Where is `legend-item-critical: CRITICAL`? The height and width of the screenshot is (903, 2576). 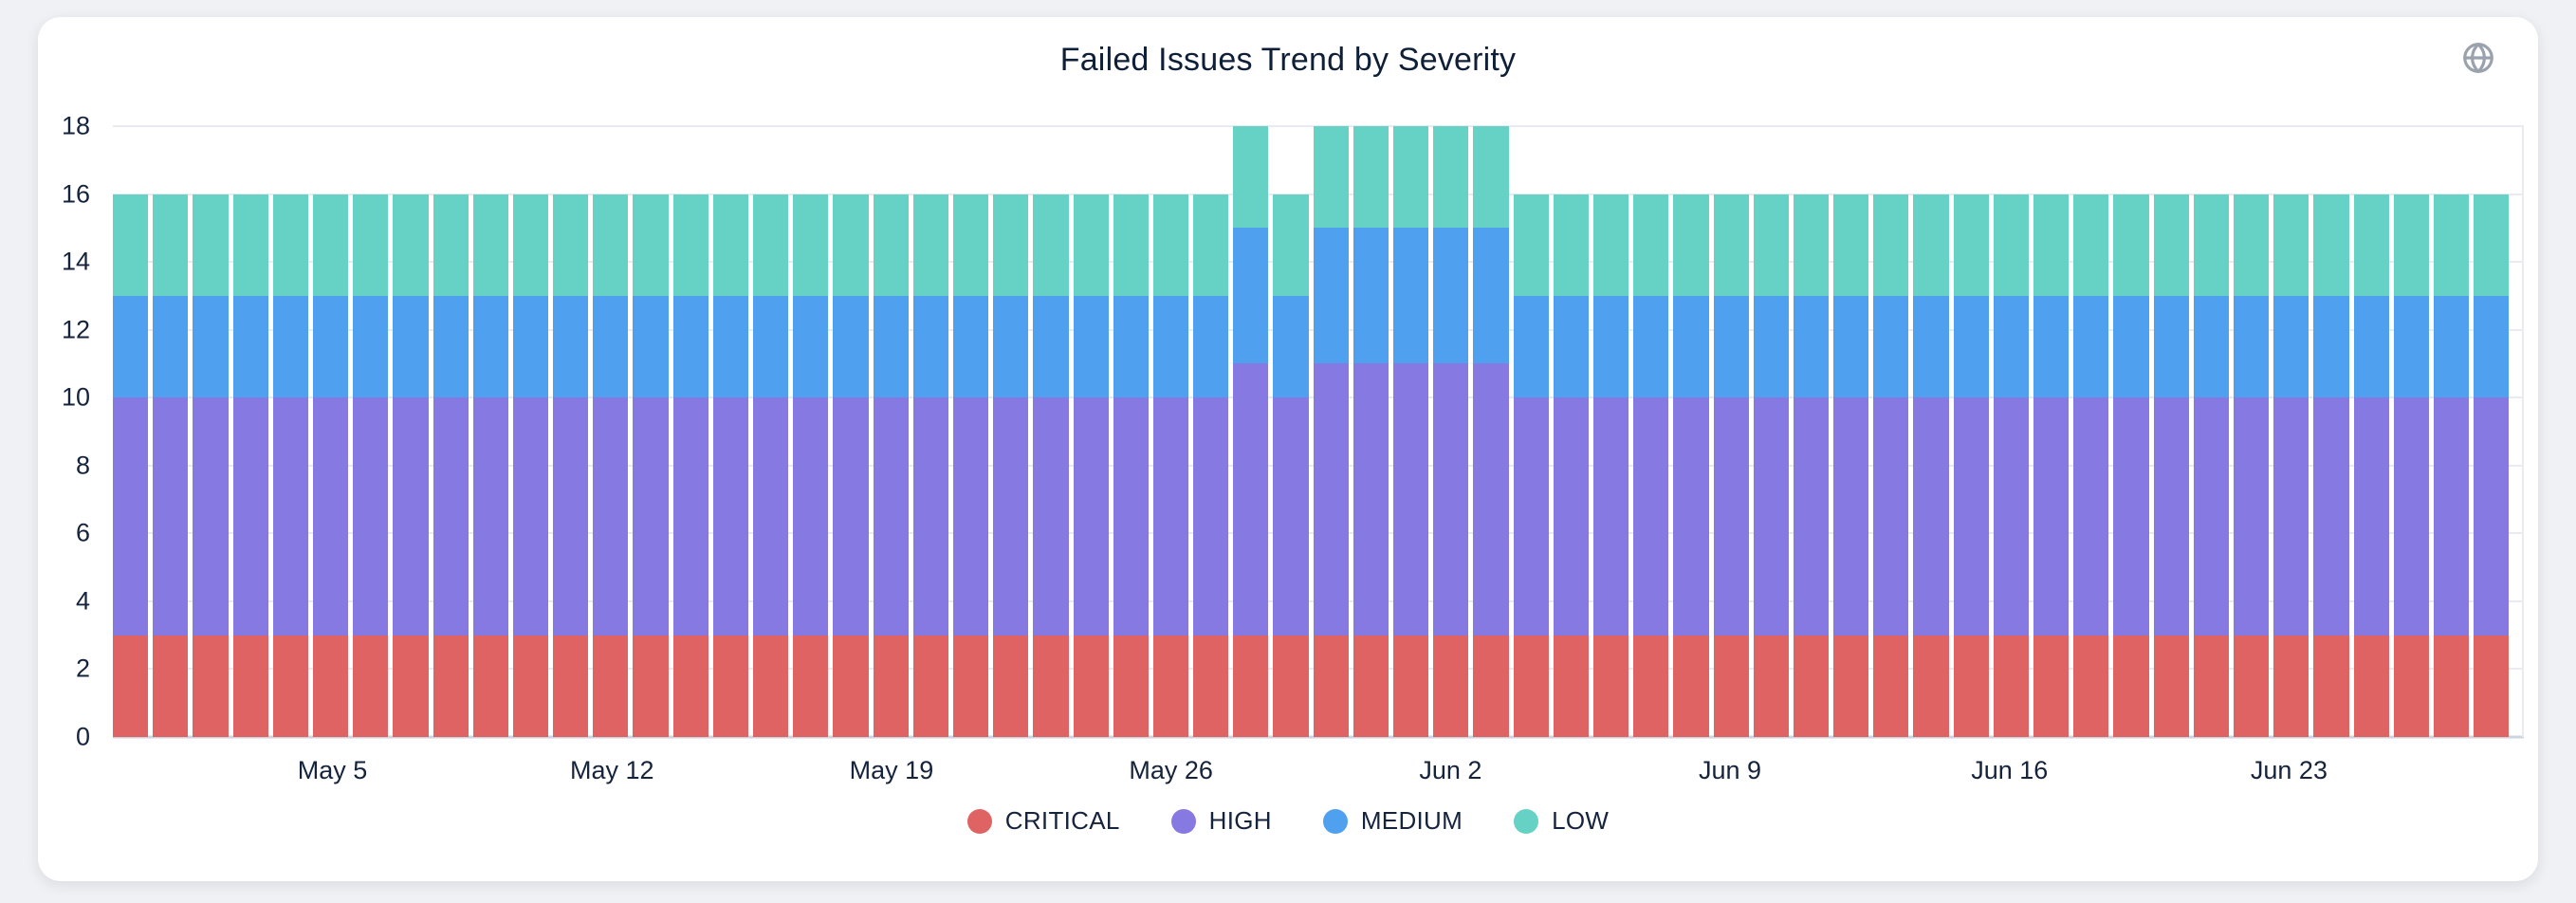 legend-item-critical: CRITICAL is located at coordinates (1043, 821).